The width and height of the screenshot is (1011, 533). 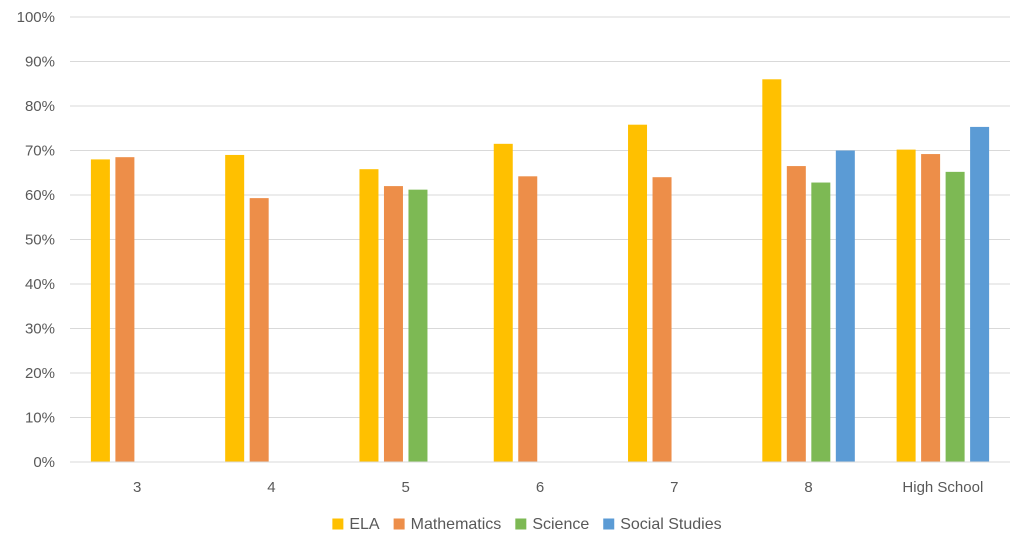 I want to click on x-tick-label: 3, so click(x=137, y=487).